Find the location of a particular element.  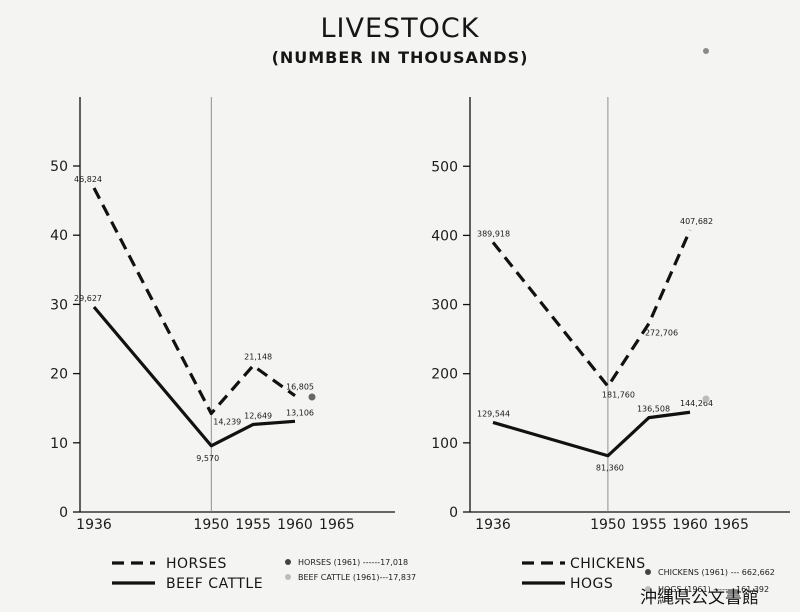

panel1-legend-label: BEEF CATTLE is located at coordinates (214, 584).